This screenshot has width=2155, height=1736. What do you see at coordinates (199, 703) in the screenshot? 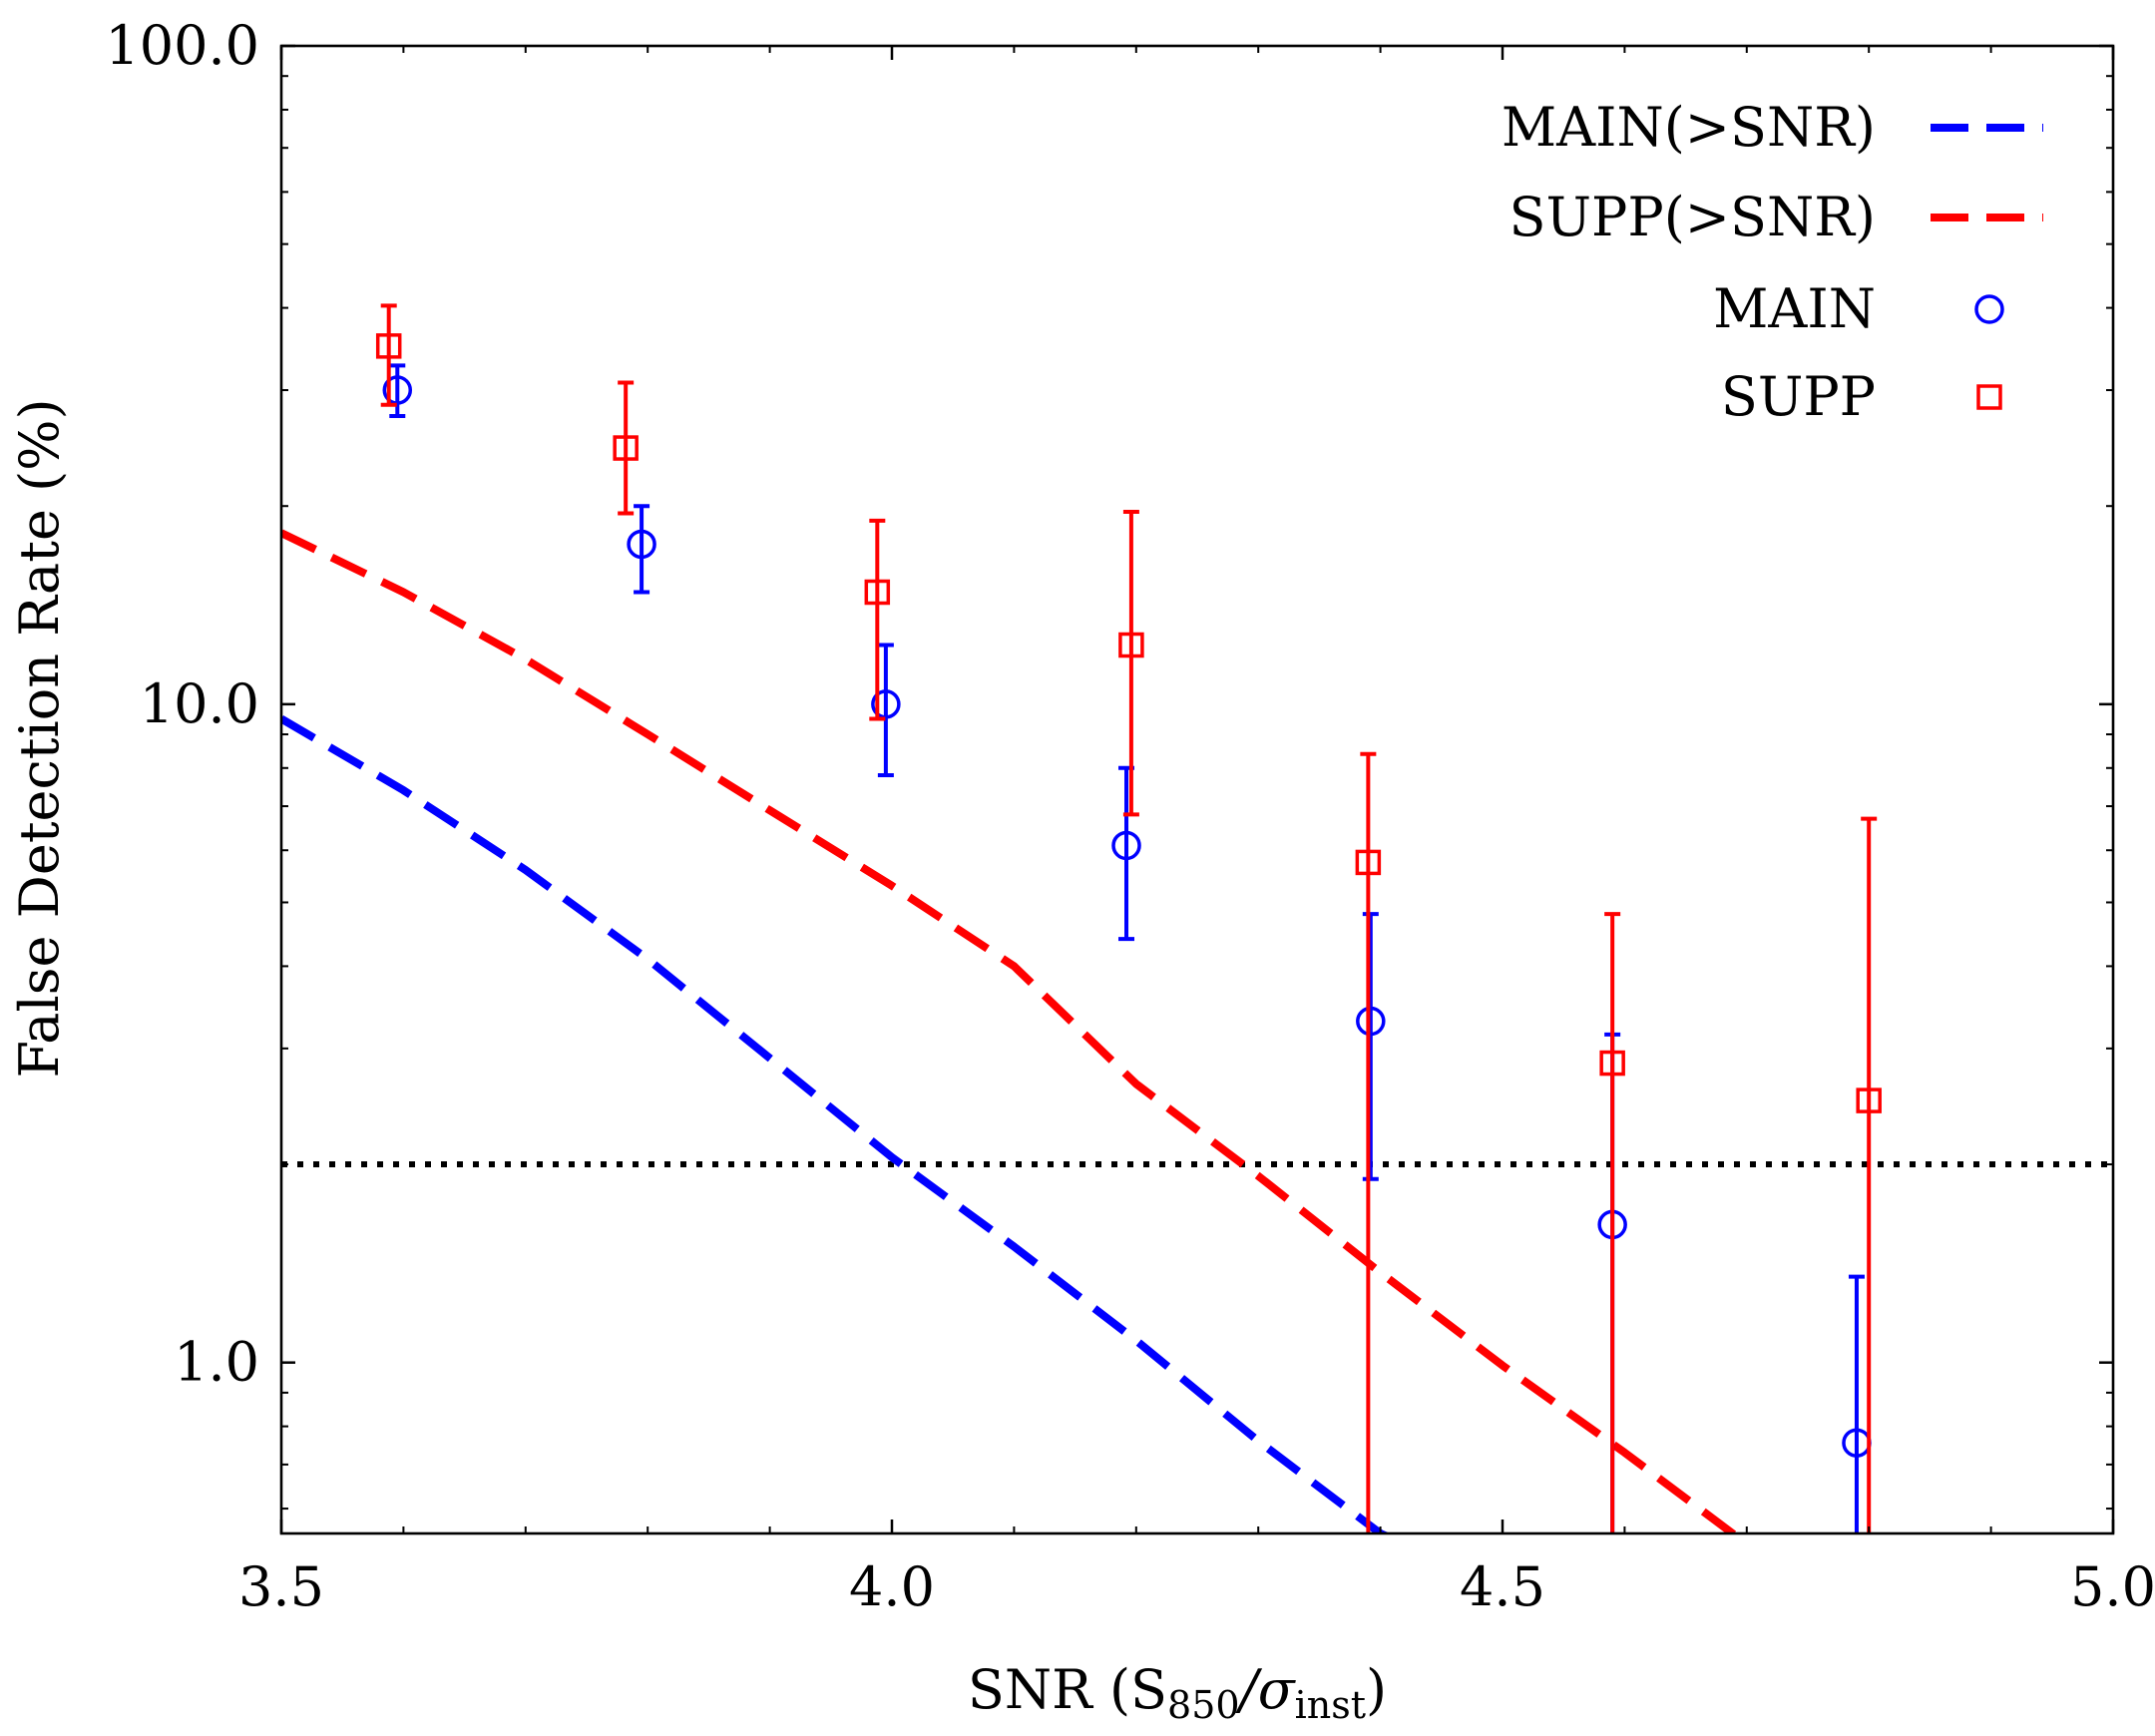
I see `y-tick-label-1: 10.0` at bounding box center [199, 703].